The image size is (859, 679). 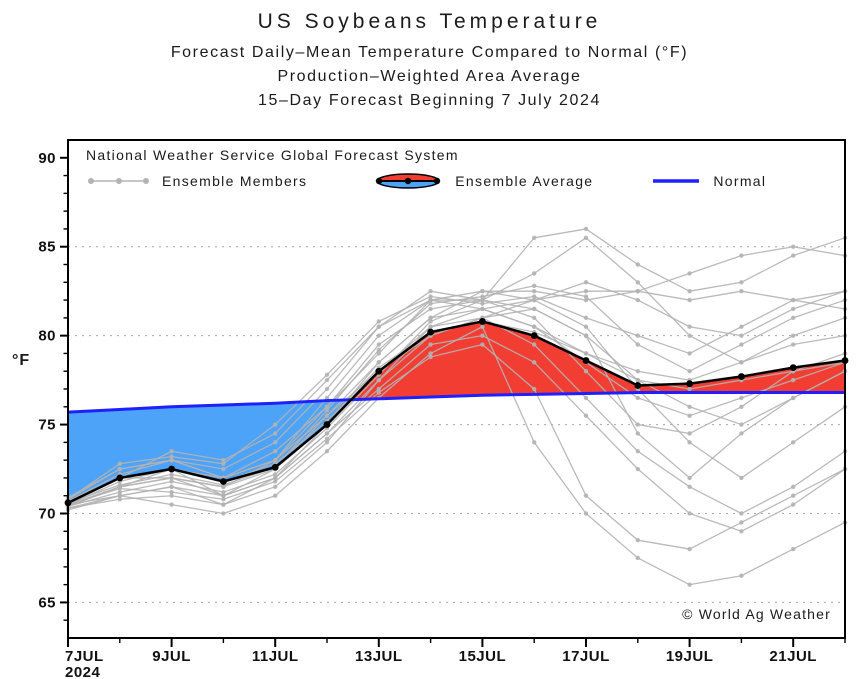 I want to click on y-axis-ticks: 65 70 75 80 85 90, so click(x=53, y=385).